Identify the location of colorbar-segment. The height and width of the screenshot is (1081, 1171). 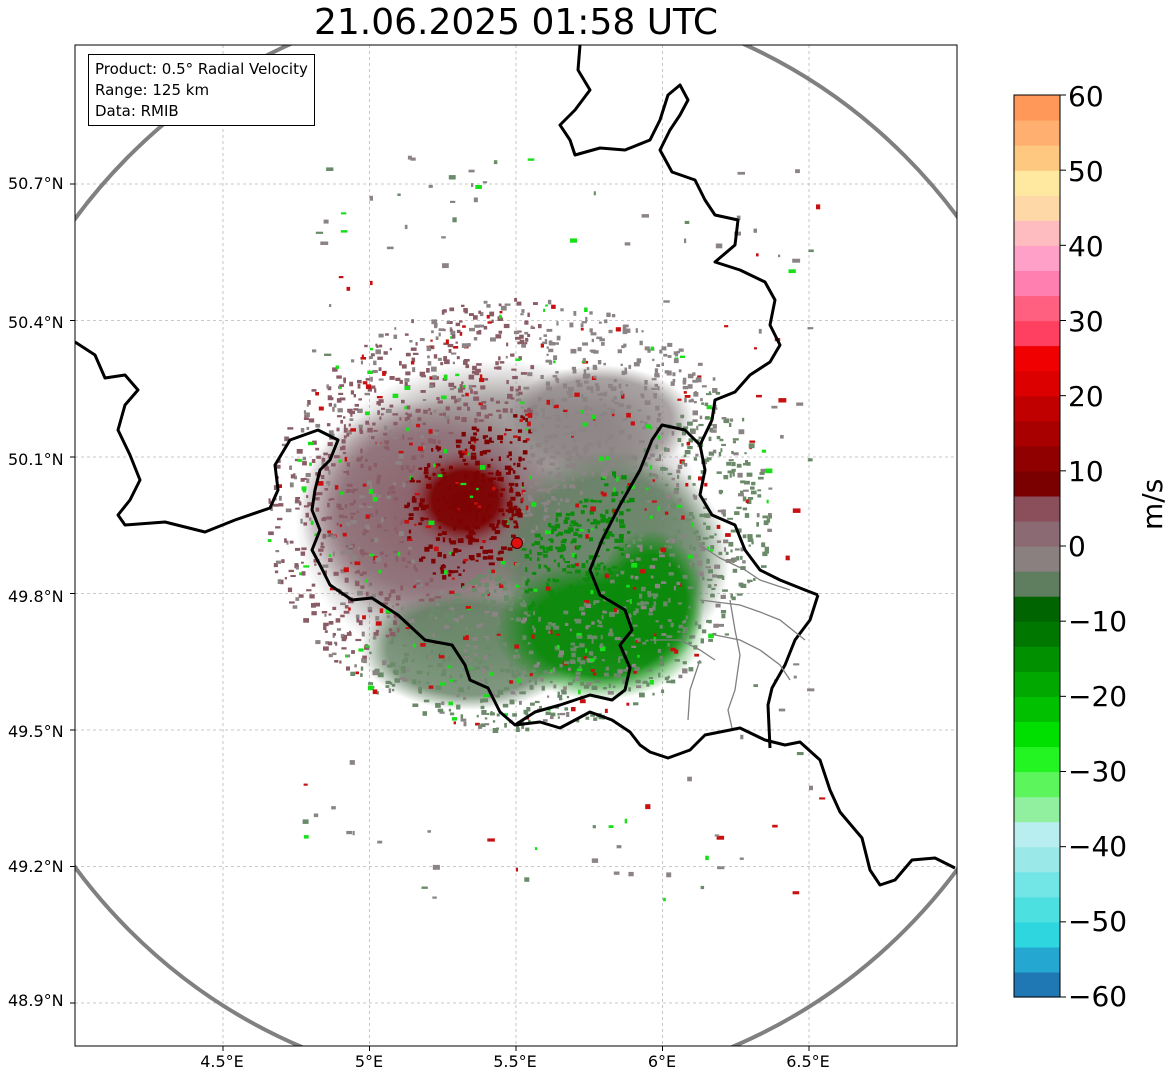
(1037, 884).